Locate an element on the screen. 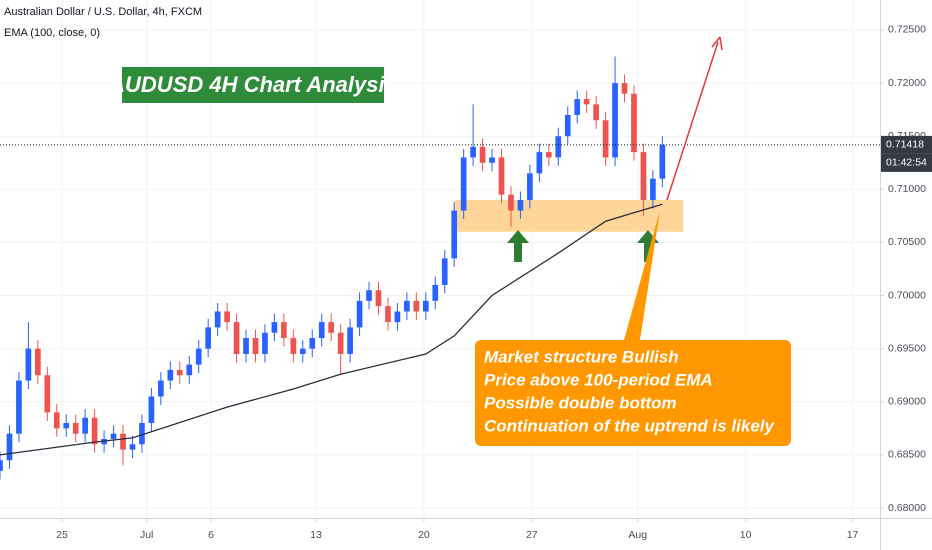 Image resolution: width=932 pixels, height=550 pixels. x-tick-label: Aug is located at coordinates (637, 535).